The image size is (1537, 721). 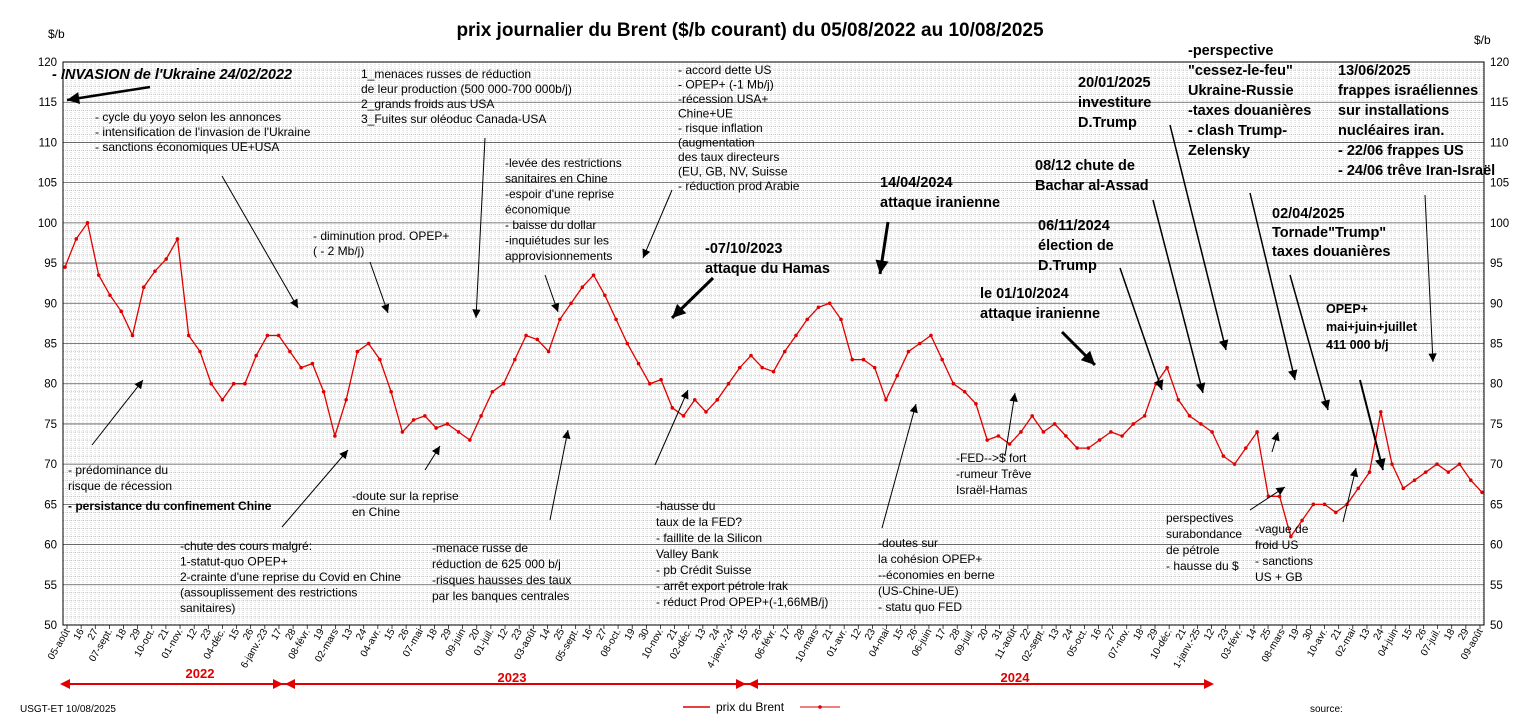 What do you see at coordinates (1209, 635) in the screenshot?
I see `x-tick-label: 12` at bounding box center [1209, 635].